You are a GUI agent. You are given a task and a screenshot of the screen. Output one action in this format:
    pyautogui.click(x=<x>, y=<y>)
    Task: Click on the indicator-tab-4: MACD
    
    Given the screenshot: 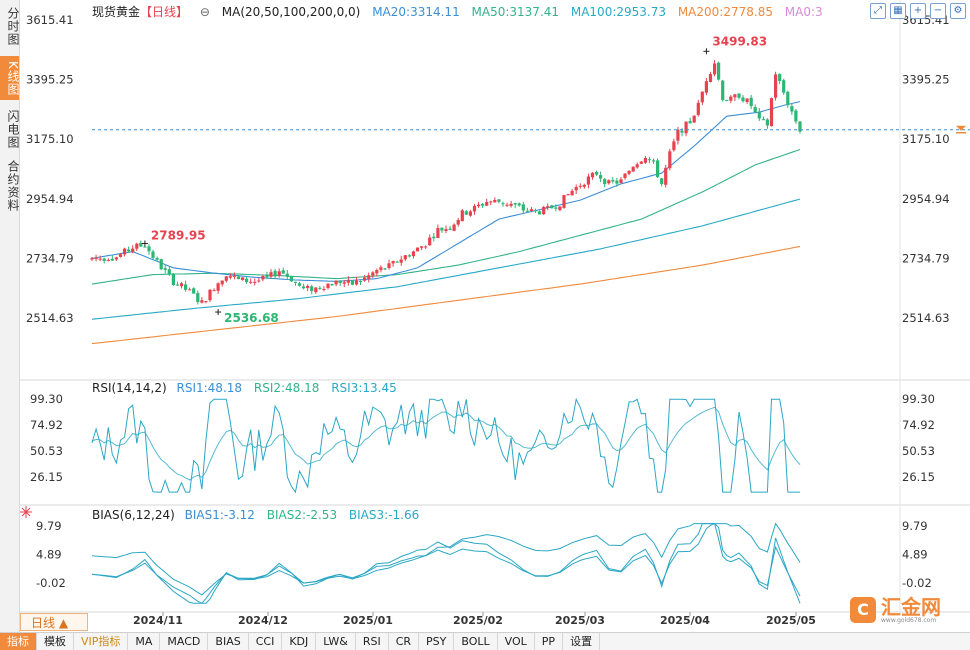 What is the action you would take?
    pyautogui.click(x=184, y=641)
    